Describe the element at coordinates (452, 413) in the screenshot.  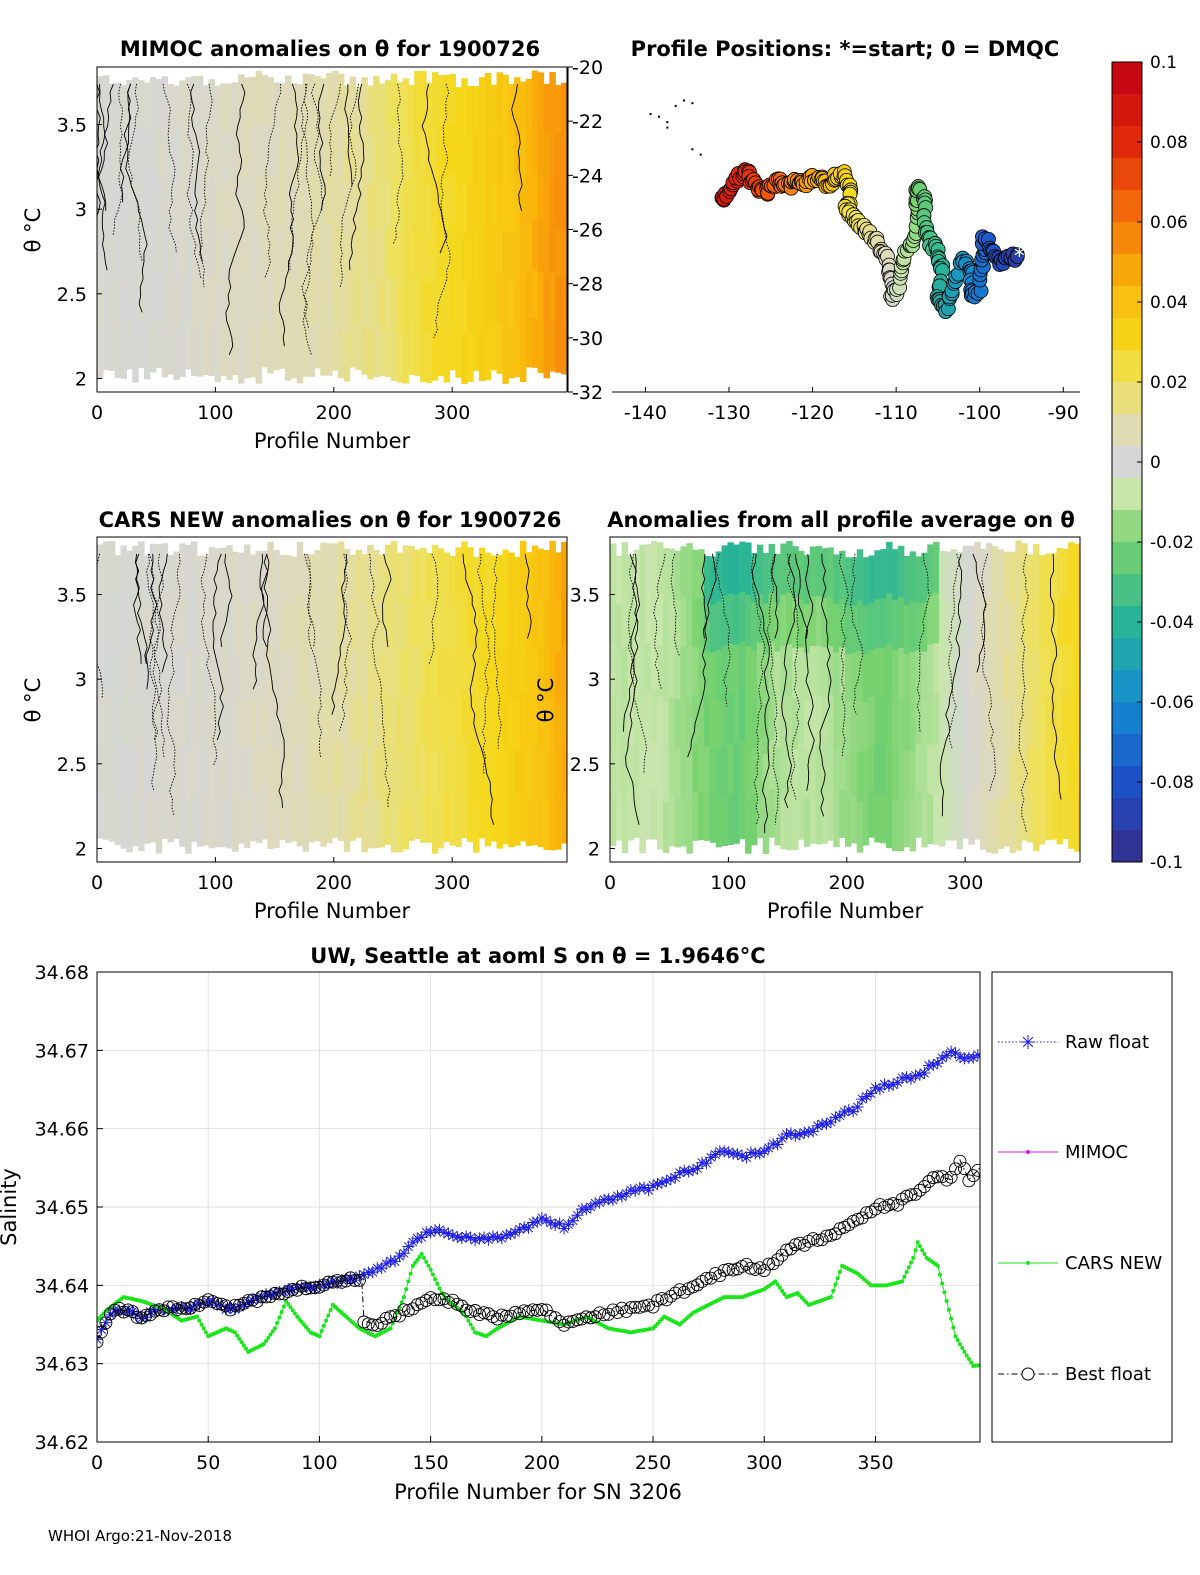
I see `x-tick-label: 300` at that location.